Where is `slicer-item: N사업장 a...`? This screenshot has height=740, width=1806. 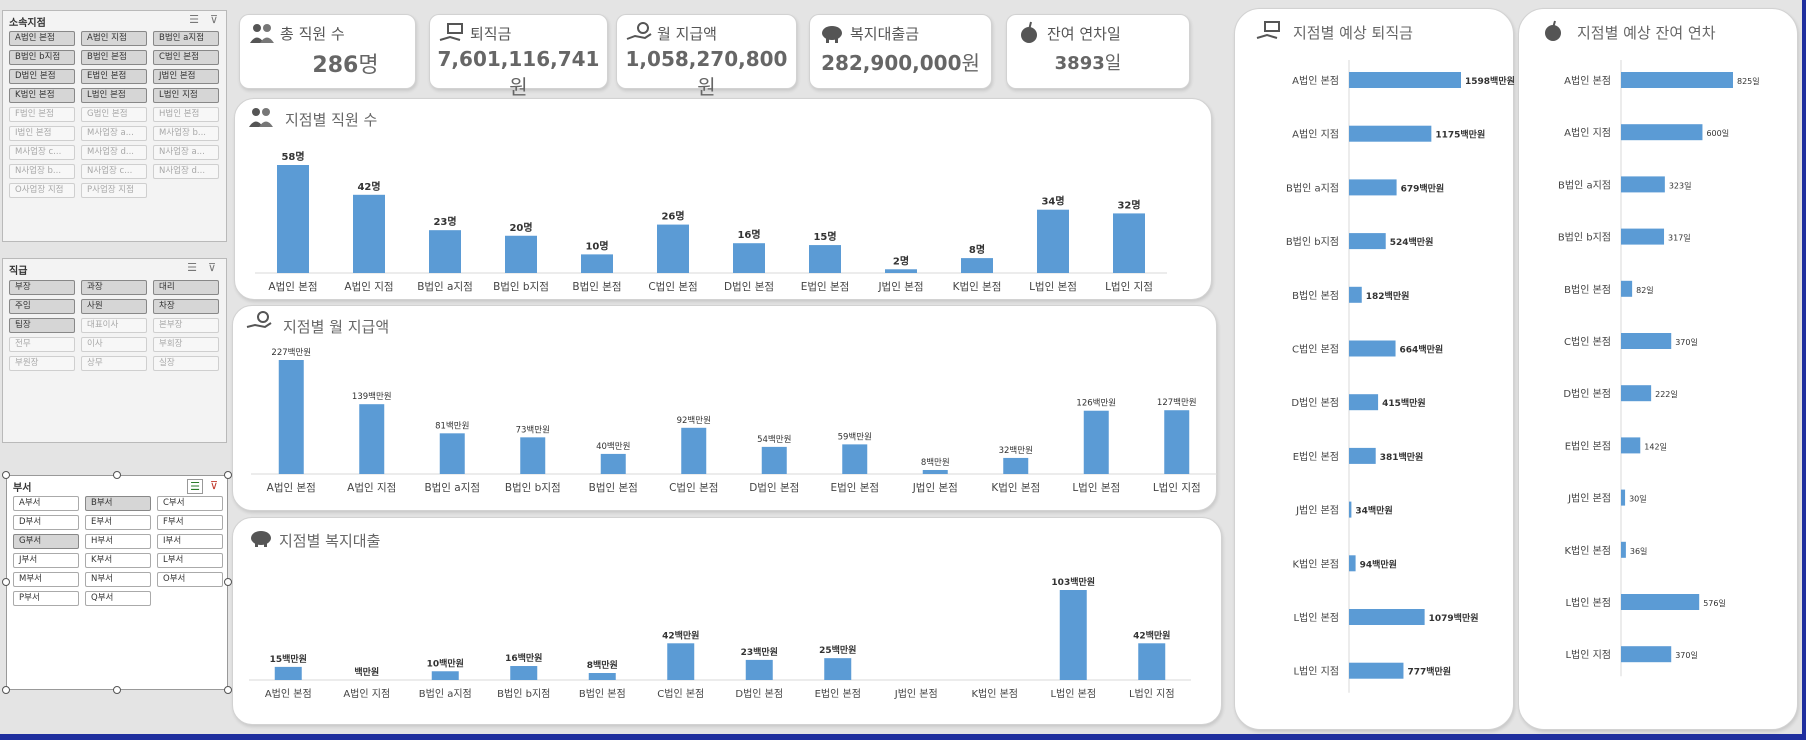
slicer-item: N사업장 a... is located at coordinates (186, 152).